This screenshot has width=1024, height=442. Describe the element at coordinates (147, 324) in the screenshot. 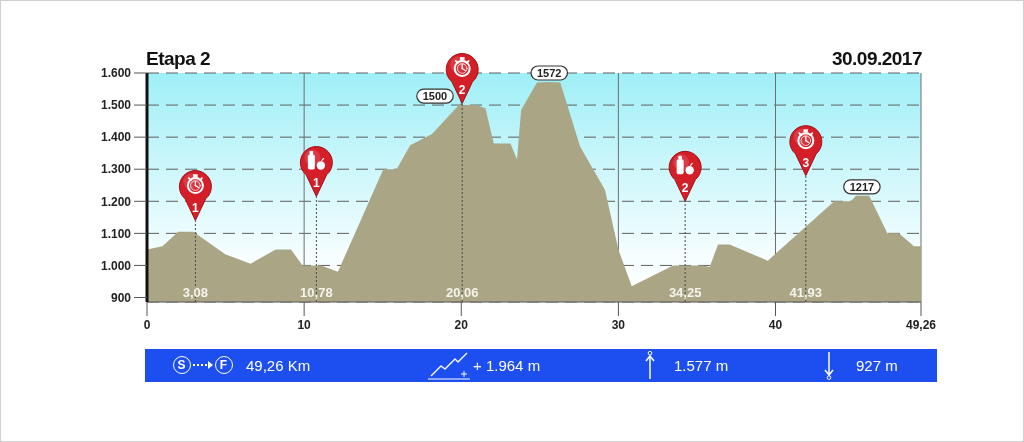

I see `x-tick-label: 0` at that location.